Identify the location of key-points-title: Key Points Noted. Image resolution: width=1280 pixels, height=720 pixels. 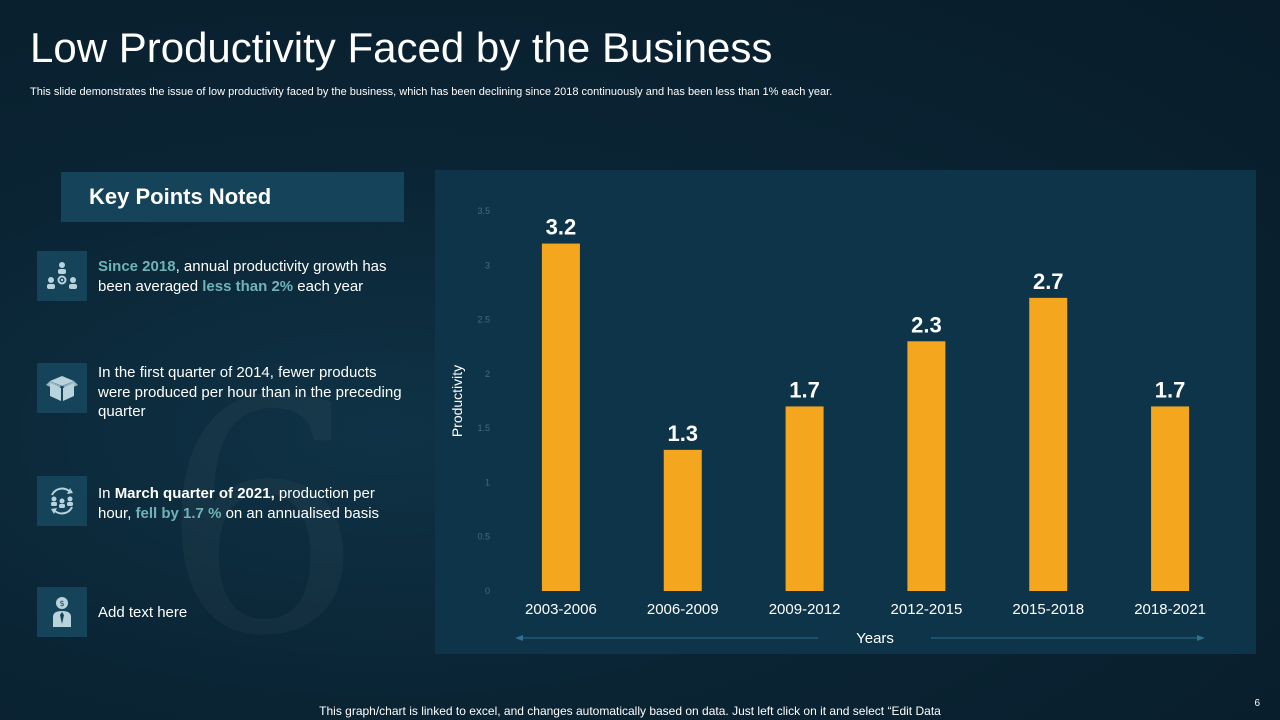
(180, 196).